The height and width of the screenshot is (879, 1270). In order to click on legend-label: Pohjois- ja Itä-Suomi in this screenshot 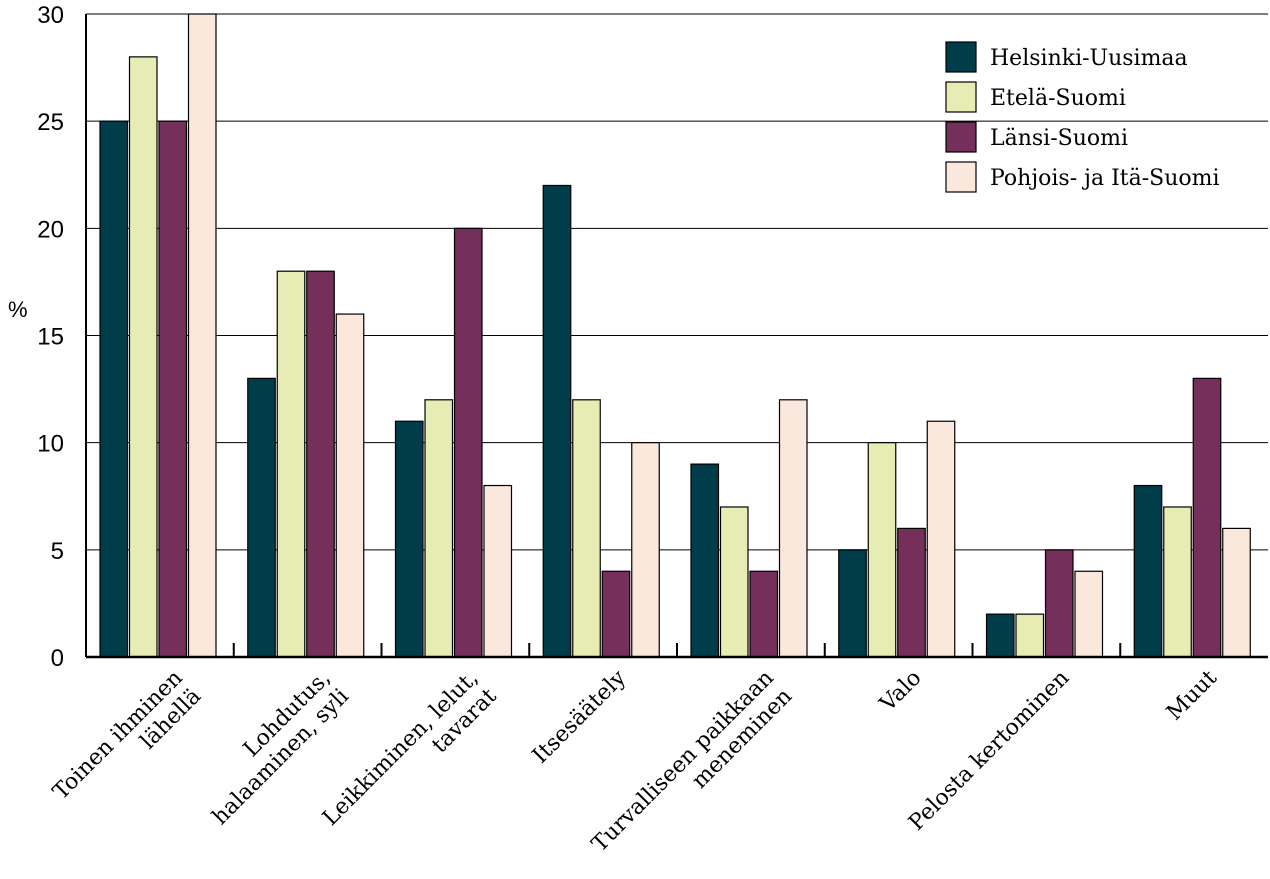, I will do `click(1105, 178)`.